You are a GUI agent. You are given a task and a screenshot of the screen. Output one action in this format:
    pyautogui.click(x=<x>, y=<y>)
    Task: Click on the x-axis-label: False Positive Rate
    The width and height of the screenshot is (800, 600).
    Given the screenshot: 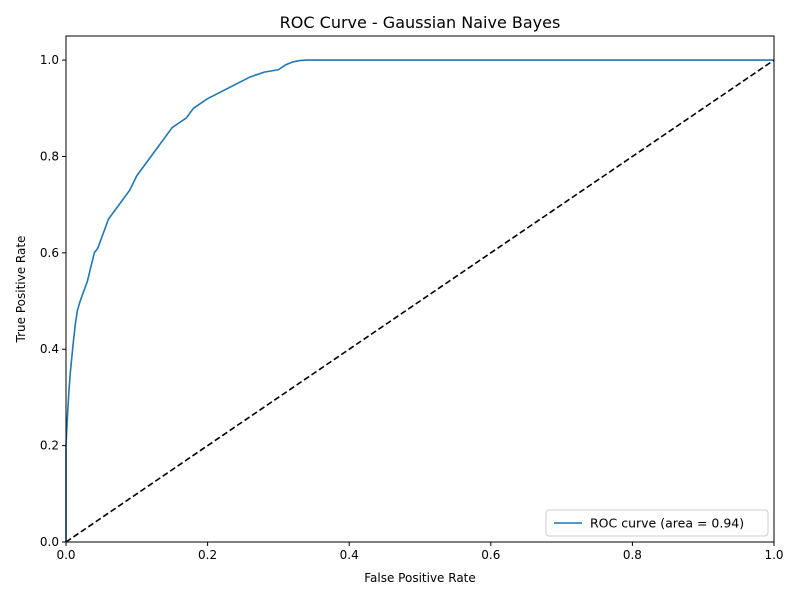 What is the action you would take?
    pyautogui.click(x=420, y=578)
    